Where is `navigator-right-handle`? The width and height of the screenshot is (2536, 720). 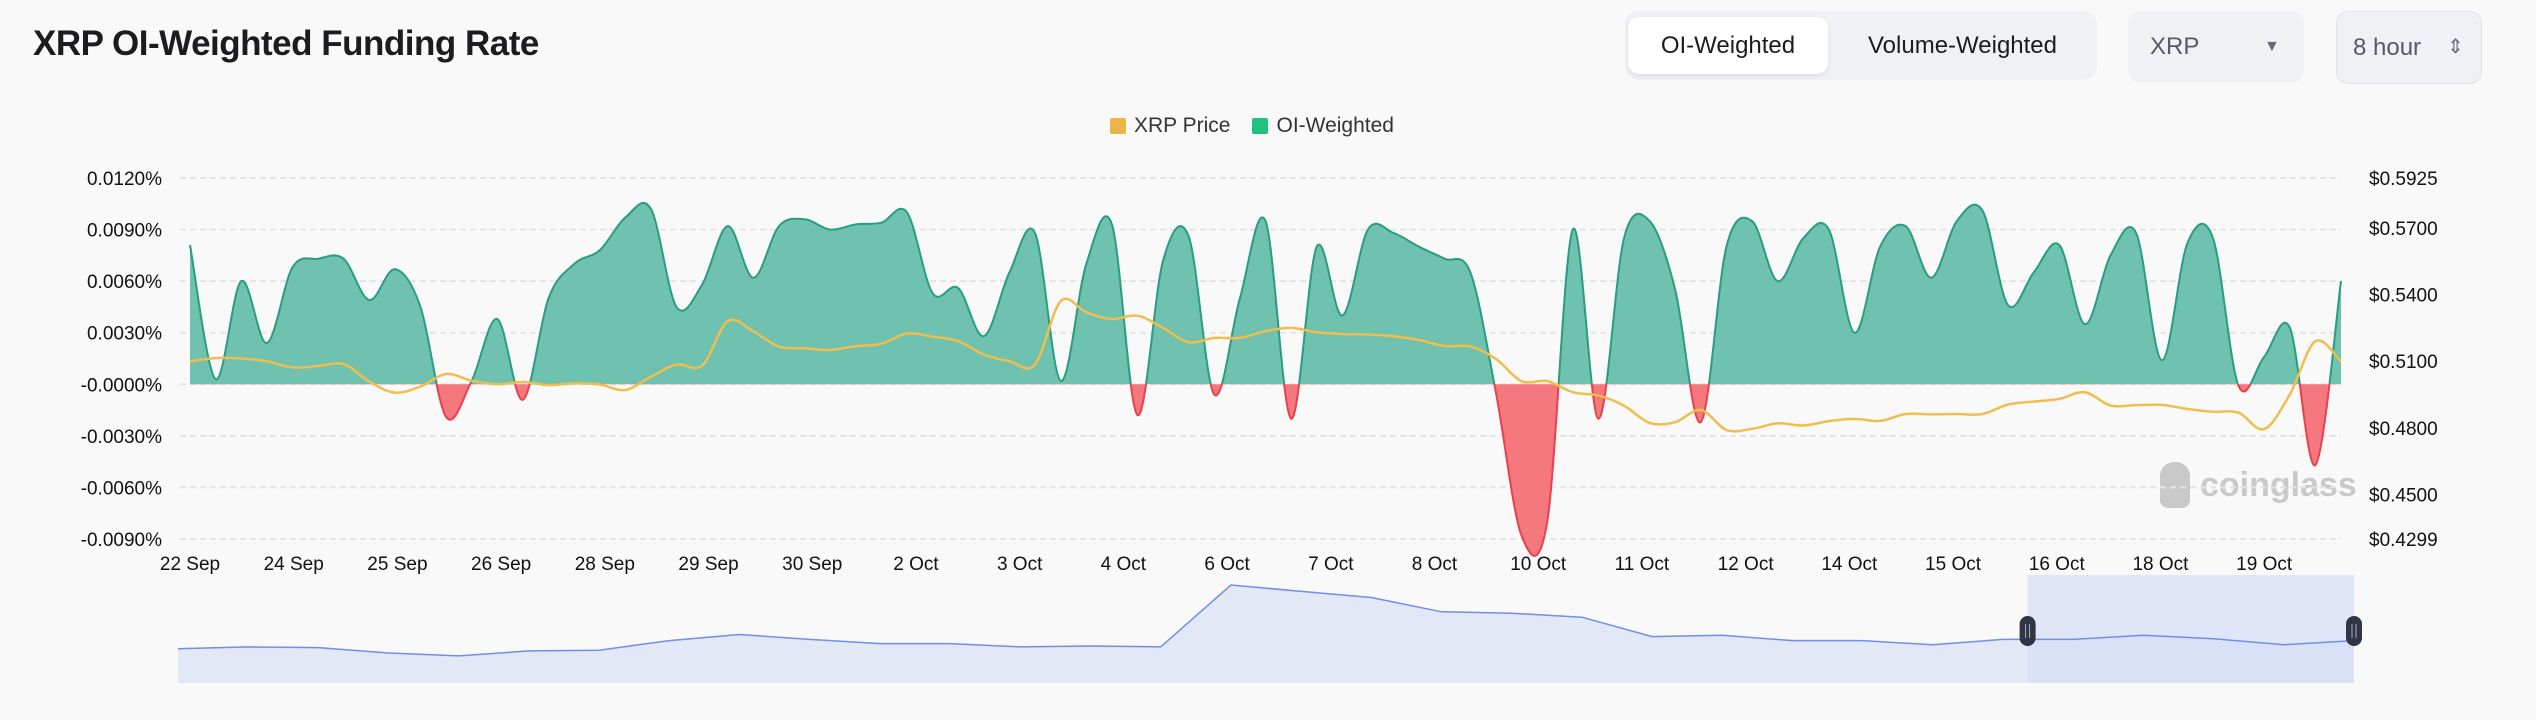 navigator-right-handle is located at coordinates (2354, 631).